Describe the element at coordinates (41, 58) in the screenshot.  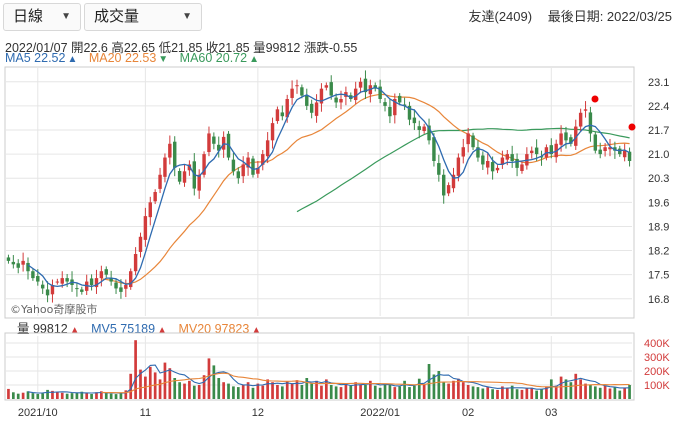
I see `ma5-legend: MA5 22.52 ▲` at that location.